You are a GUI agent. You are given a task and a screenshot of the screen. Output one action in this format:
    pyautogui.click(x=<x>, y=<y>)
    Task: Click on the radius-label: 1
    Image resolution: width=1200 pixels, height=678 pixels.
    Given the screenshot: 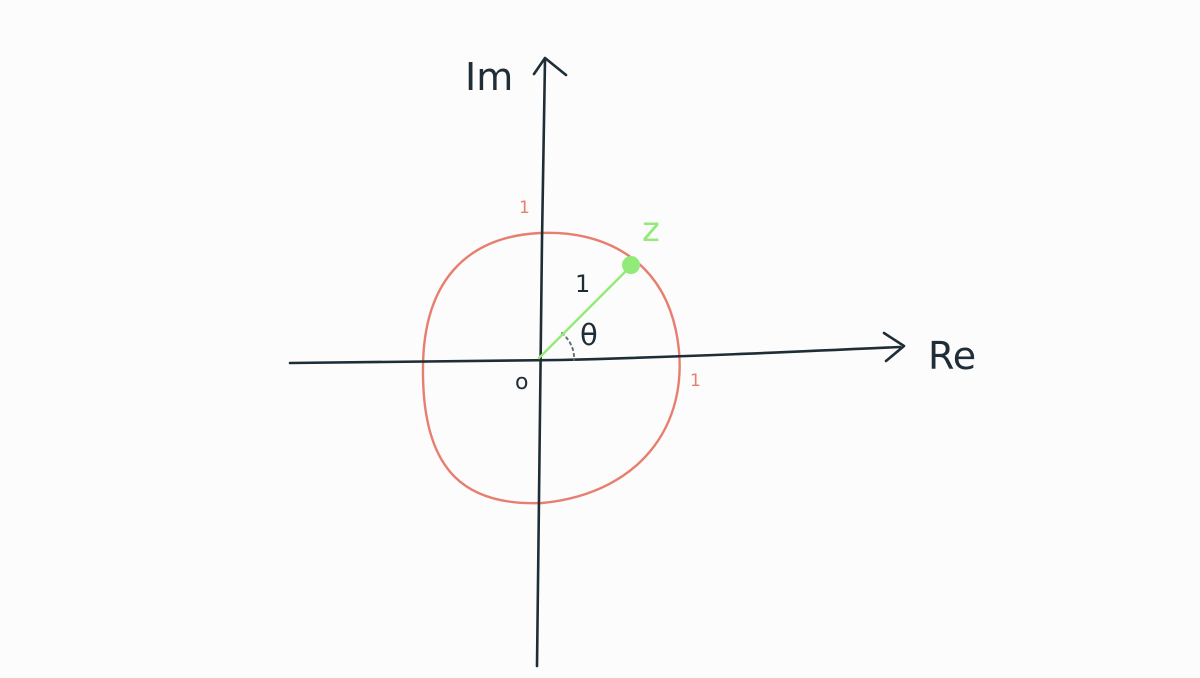 What is the action you would take?
    pyautogui.click(x=582, y=284)
    